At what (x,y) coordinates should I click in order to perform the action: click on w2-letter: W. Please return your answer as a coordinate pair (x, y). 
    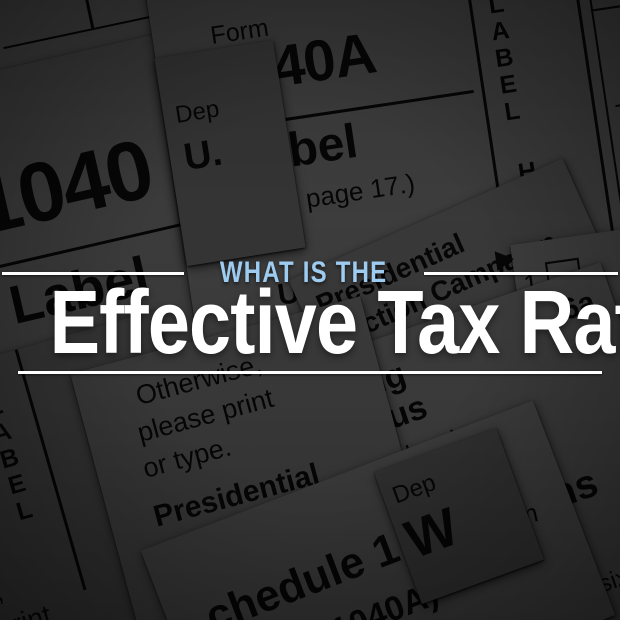
    Looking at the image, I should click on (431, 533).